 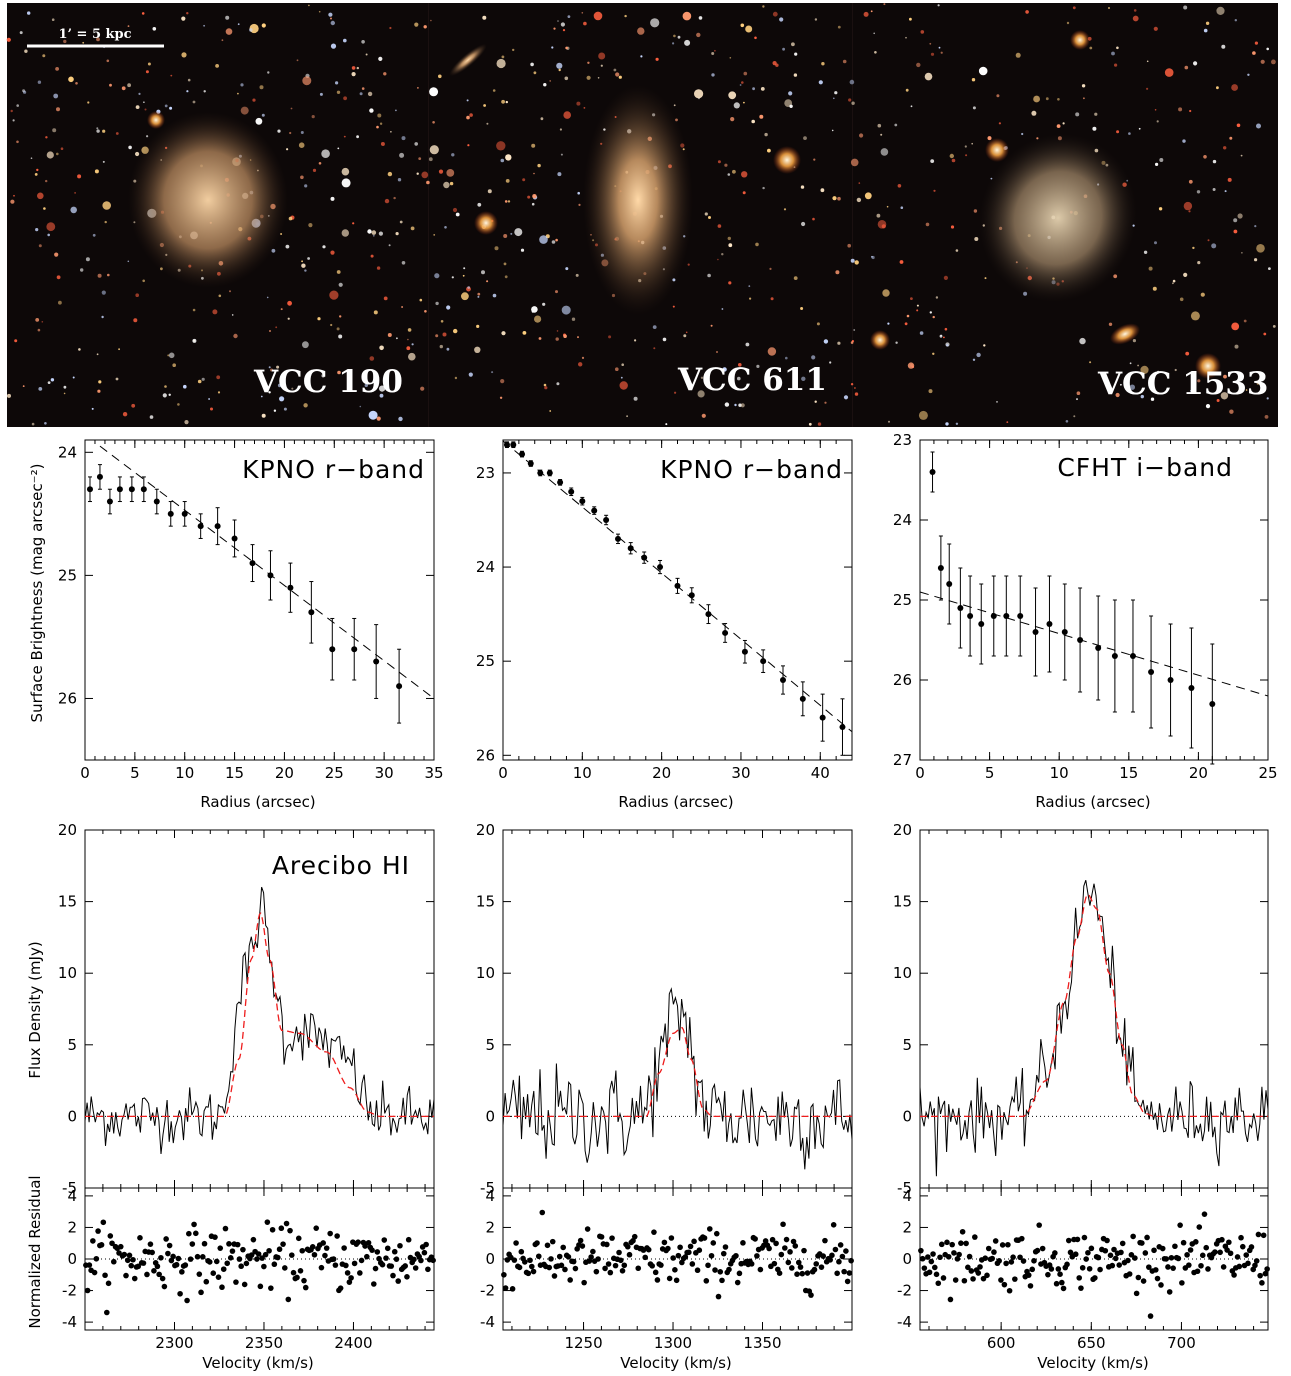 What do you see at coordinates (353, 1343) in the screenshot?
I see `x-tick-label: 2400` at bounding box center [353, 1343].